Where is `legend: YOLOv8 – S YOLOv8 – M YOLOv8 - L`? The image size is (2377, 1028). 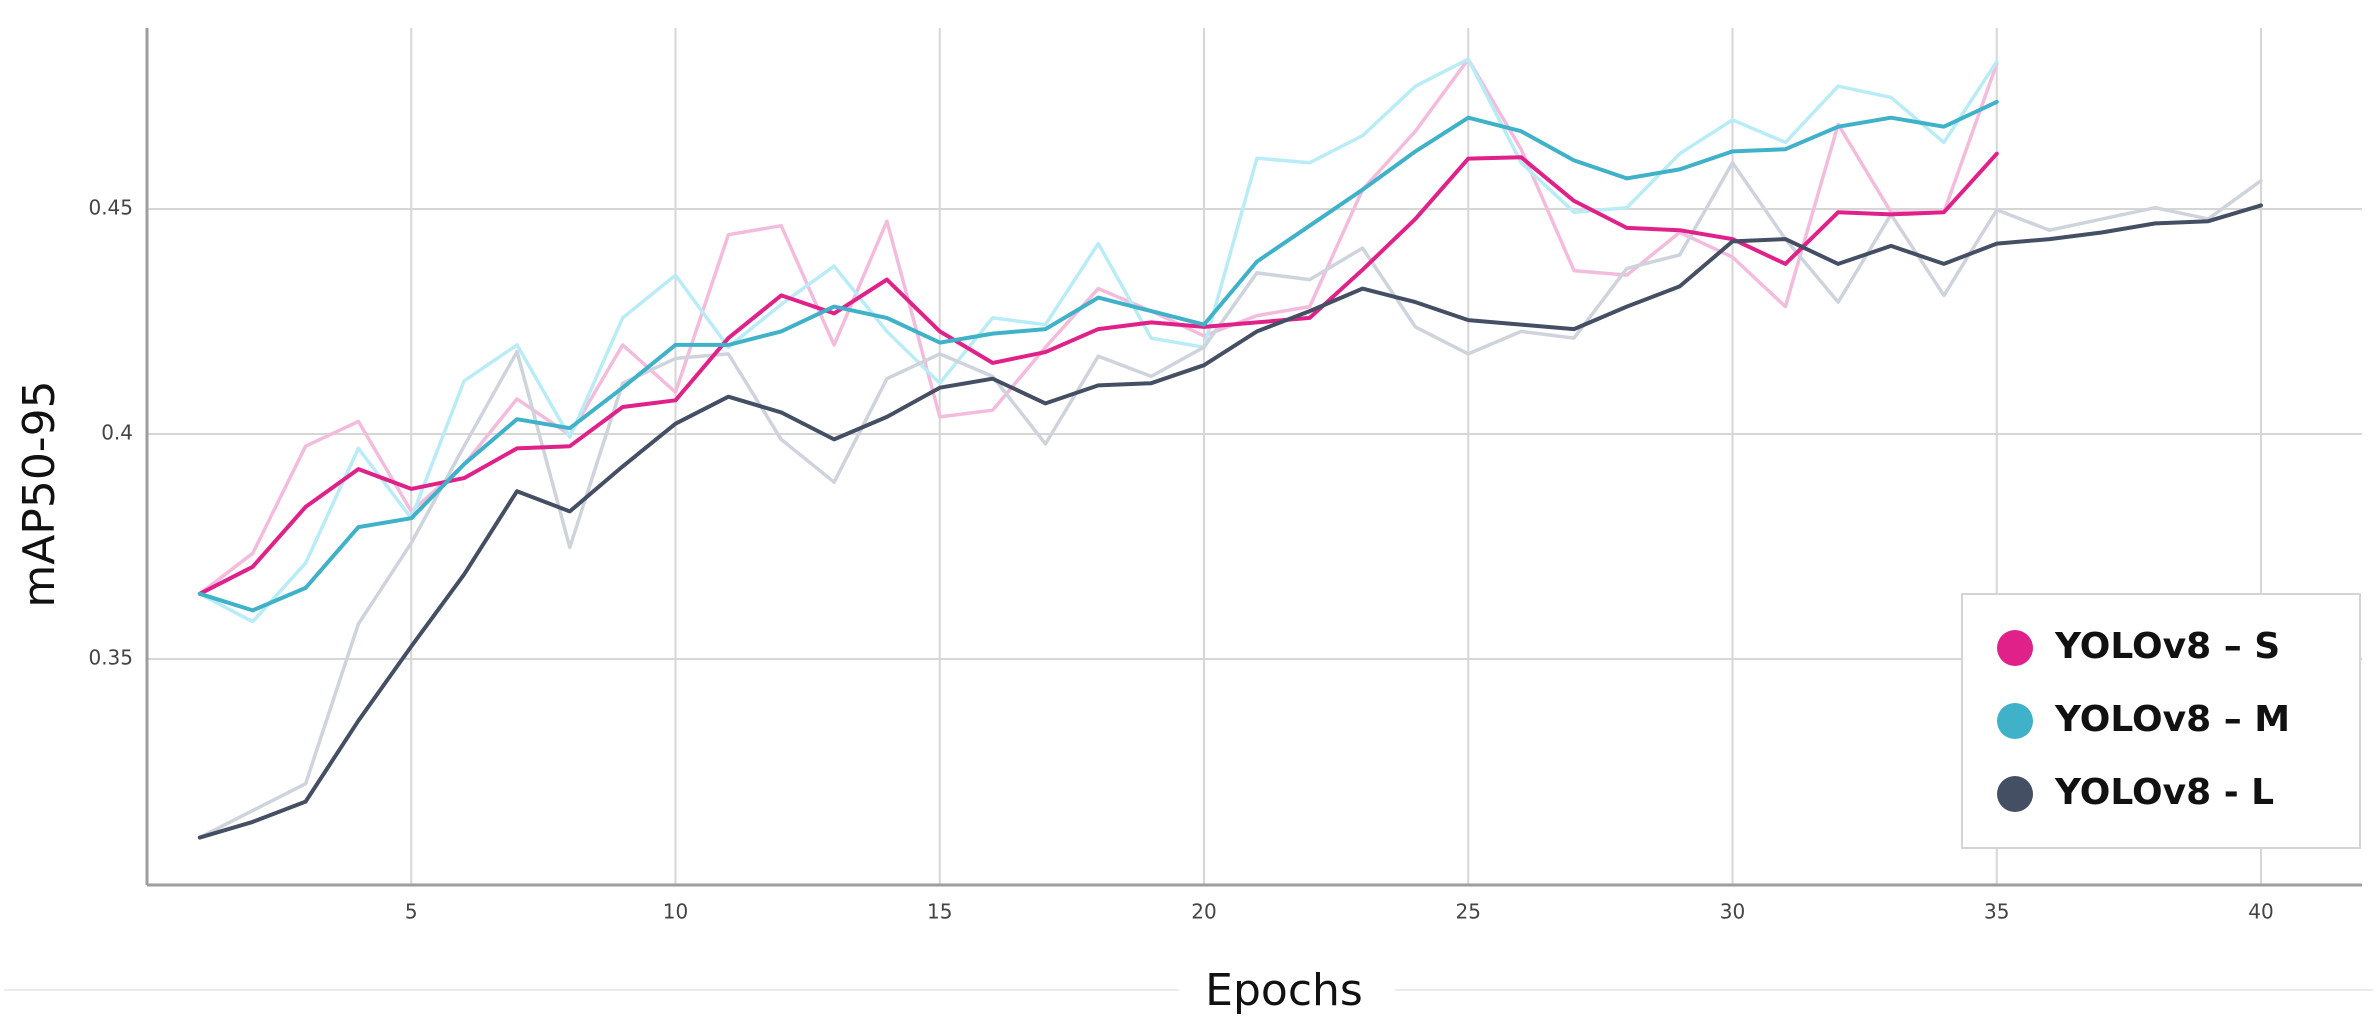 legend: YOLOv8 – S YOLOv8 – M YOLOv8 - L is located at coordinates (2161, 721).